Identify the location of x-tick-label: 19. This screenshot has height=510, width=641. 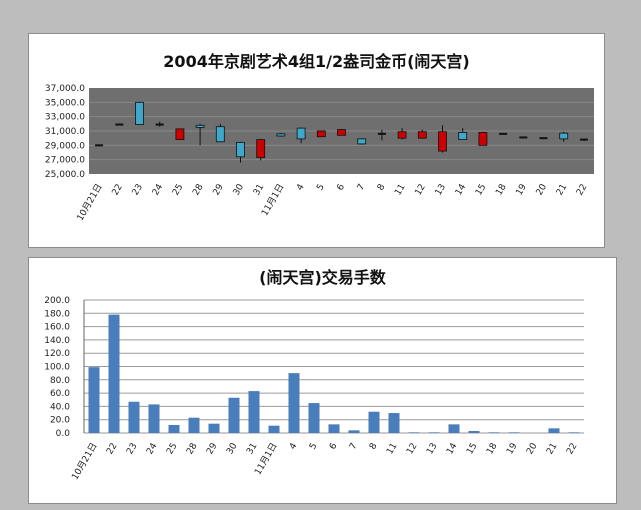
(512, 448).